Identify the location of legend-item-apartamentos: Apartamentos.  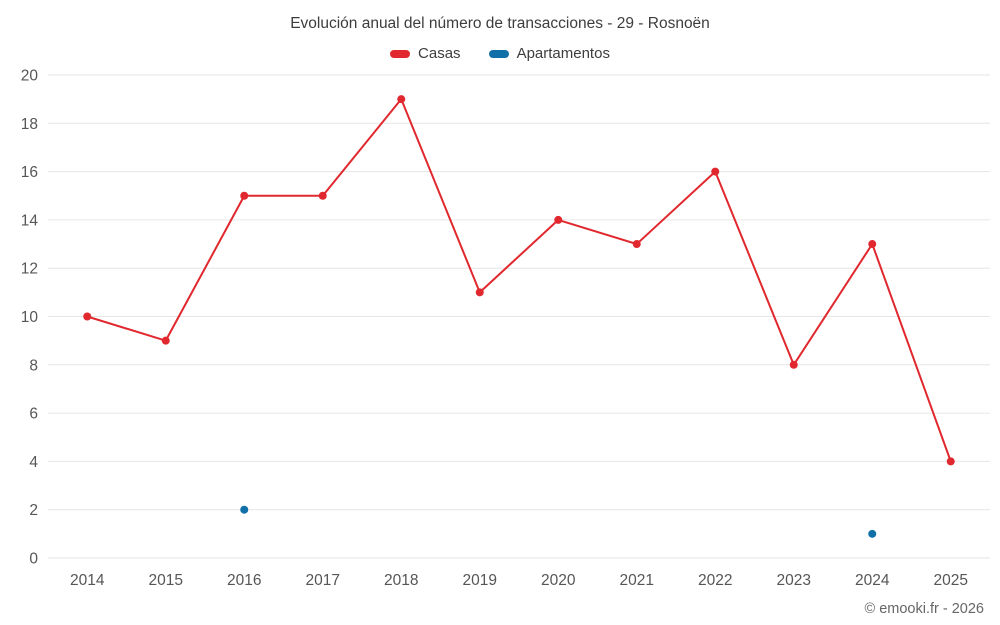
(549, 53).